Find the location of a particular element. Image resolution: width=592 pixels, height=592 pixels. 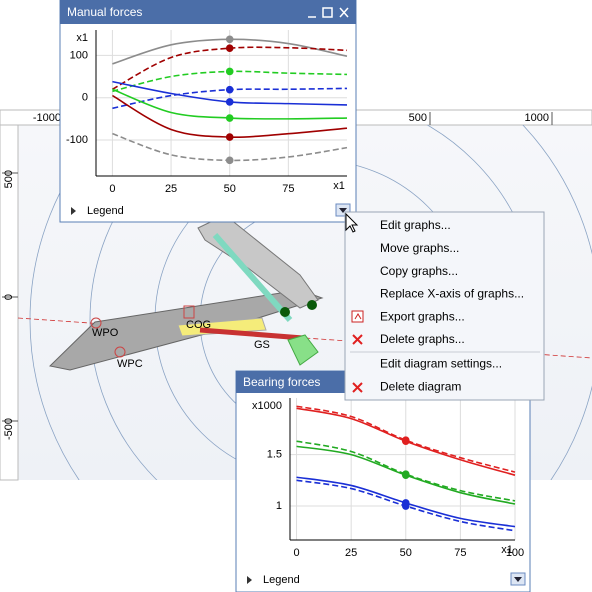

ruler-label: -500 is located at coordinates (9, 429).